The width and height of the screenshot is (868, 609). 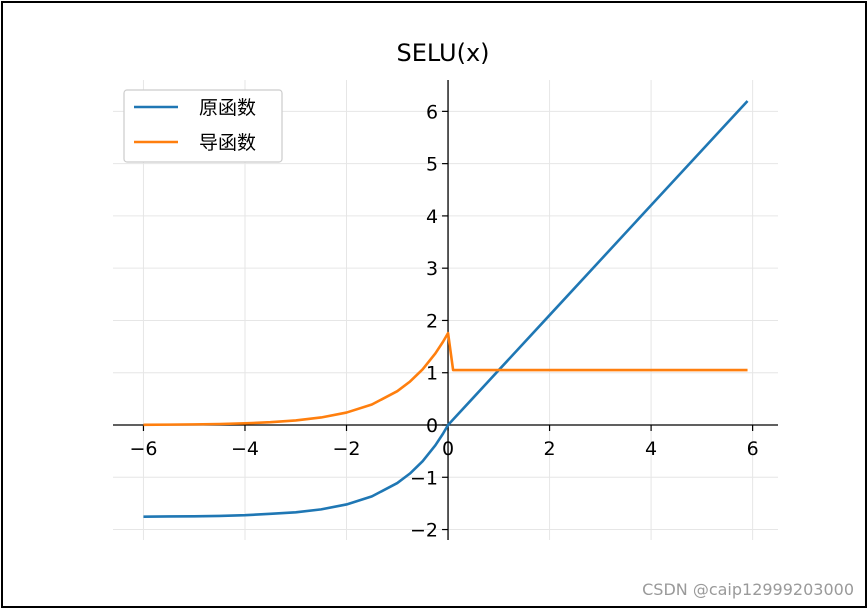 What do you see at coordinates (753, 449) in the screenshot?
I see `x-tick-label: 6` at bounding box center [753, 449].